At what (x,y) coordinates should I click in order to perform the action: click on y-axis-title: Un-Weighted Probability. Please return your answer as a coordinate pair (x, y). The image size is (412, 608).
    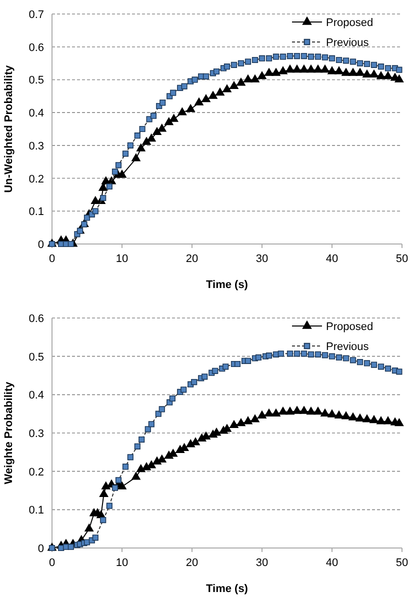
    Looking at the image, I should click on (9, 128).